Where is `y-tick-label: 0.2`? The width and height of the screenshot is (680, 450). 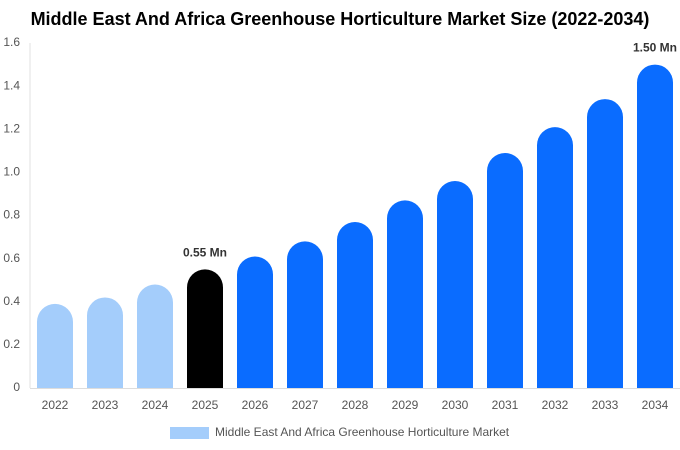 y-tick-label: 0.2 is located at coordinates (11, 344).